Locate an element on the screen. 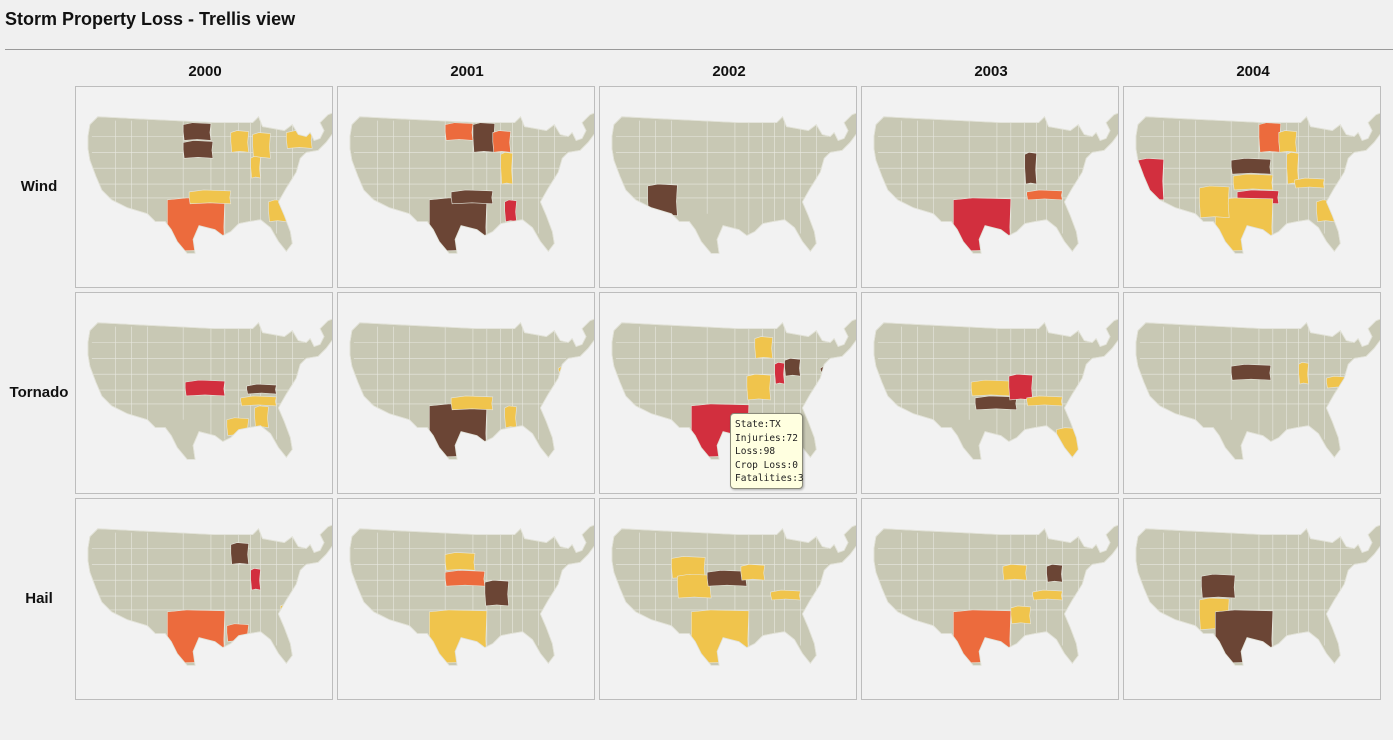 The image size is (1393, 740). map-tornado-2001 is located at coordinates (466, 393).